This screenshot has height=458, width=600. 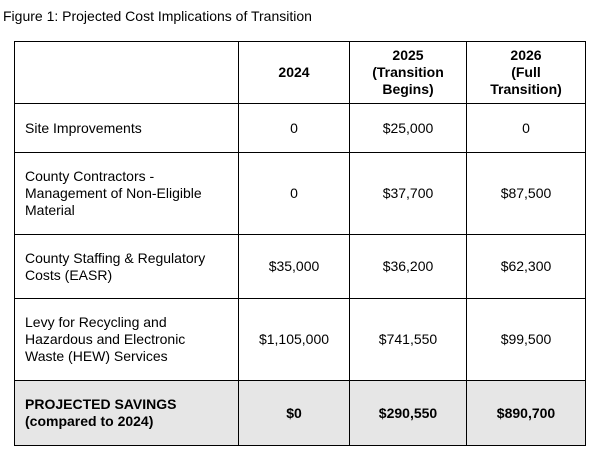 I want to click on cell-2024: $35,000, so click(x=294, y=266).